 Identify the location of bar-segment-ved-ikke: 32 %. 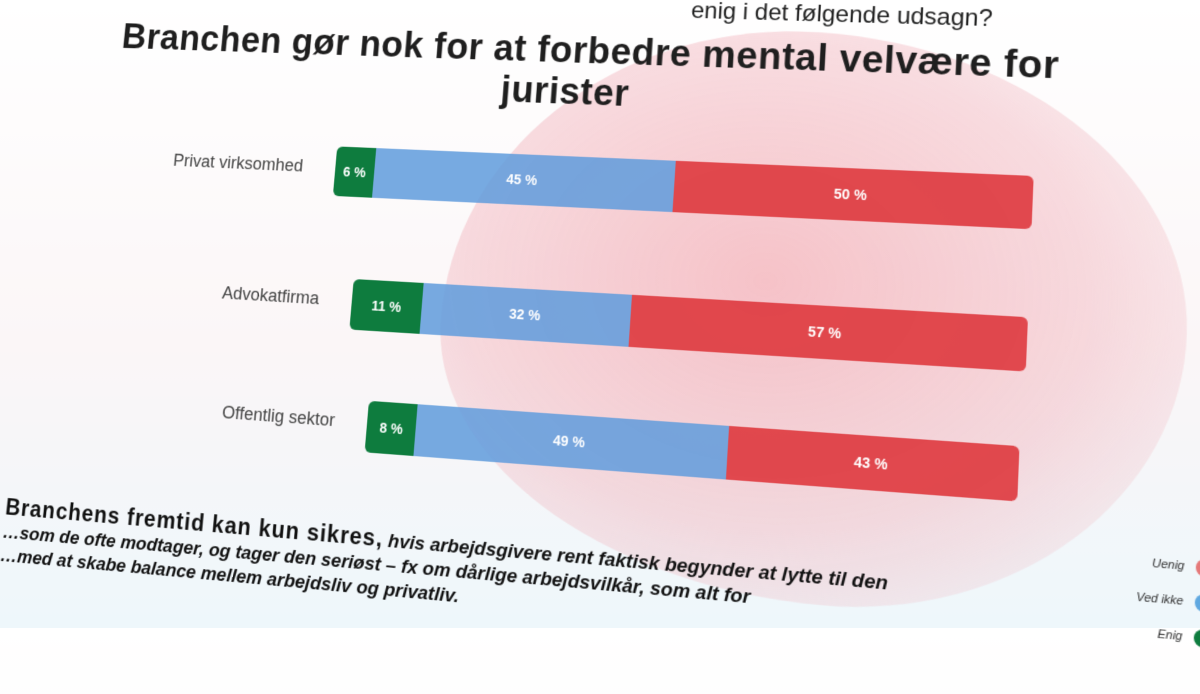
(525, 315).